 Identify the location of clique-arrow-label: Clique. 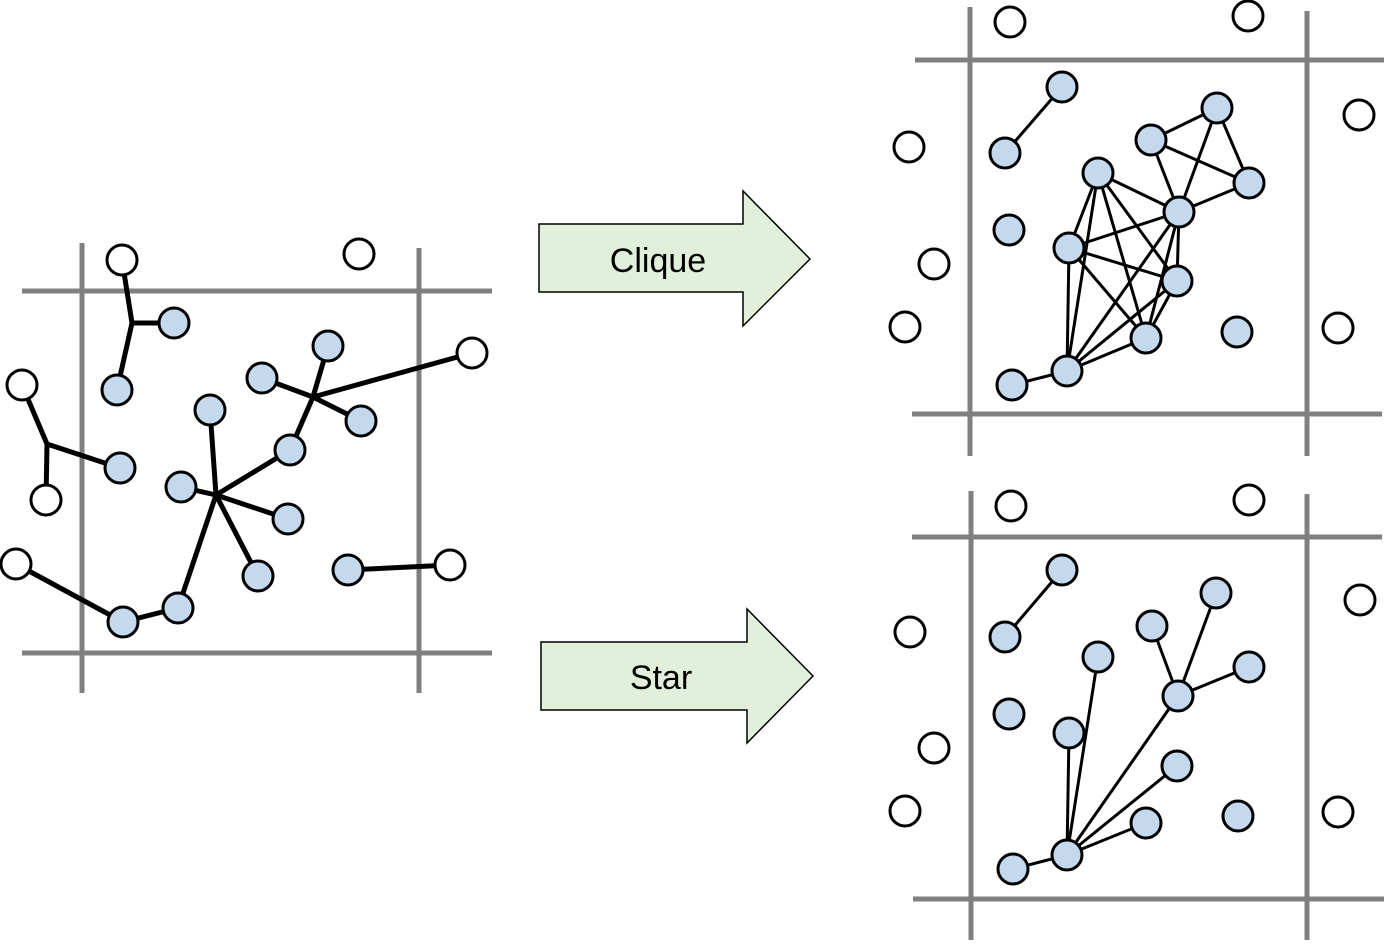
(658, 261).